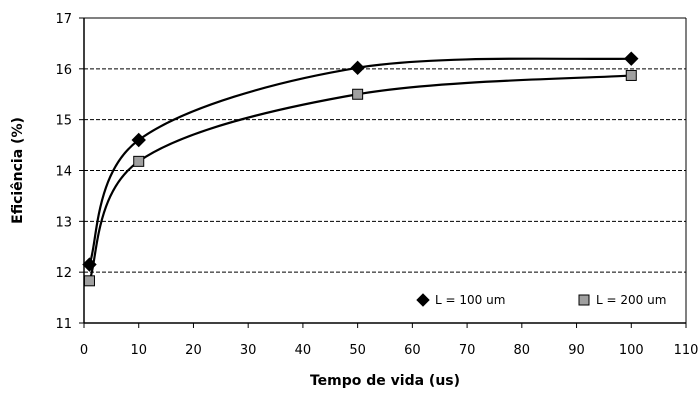 This screenshot has height=397, width=700. Describe the element at coordinates (576, 350) in the screenshot. I see `x-tick-label-90: 90` at that location.